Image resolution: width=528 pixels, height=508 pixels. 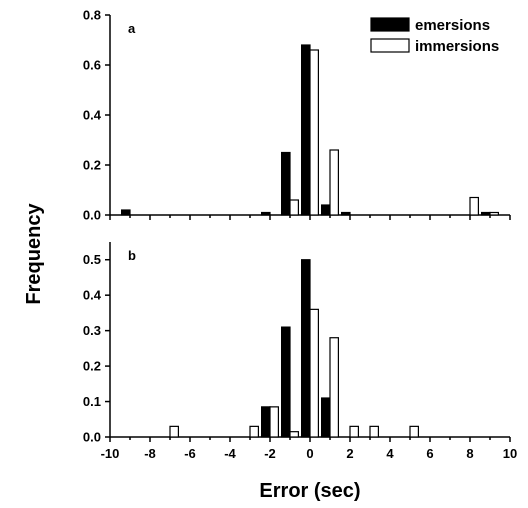 I want to click on x-tick-label: 8, so click(x=469, y=453).